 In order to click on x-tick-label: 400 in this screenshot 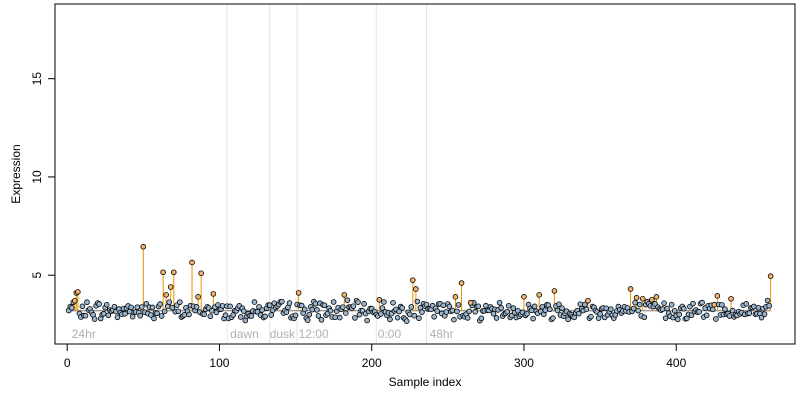, I will do `click(676, 363)`.